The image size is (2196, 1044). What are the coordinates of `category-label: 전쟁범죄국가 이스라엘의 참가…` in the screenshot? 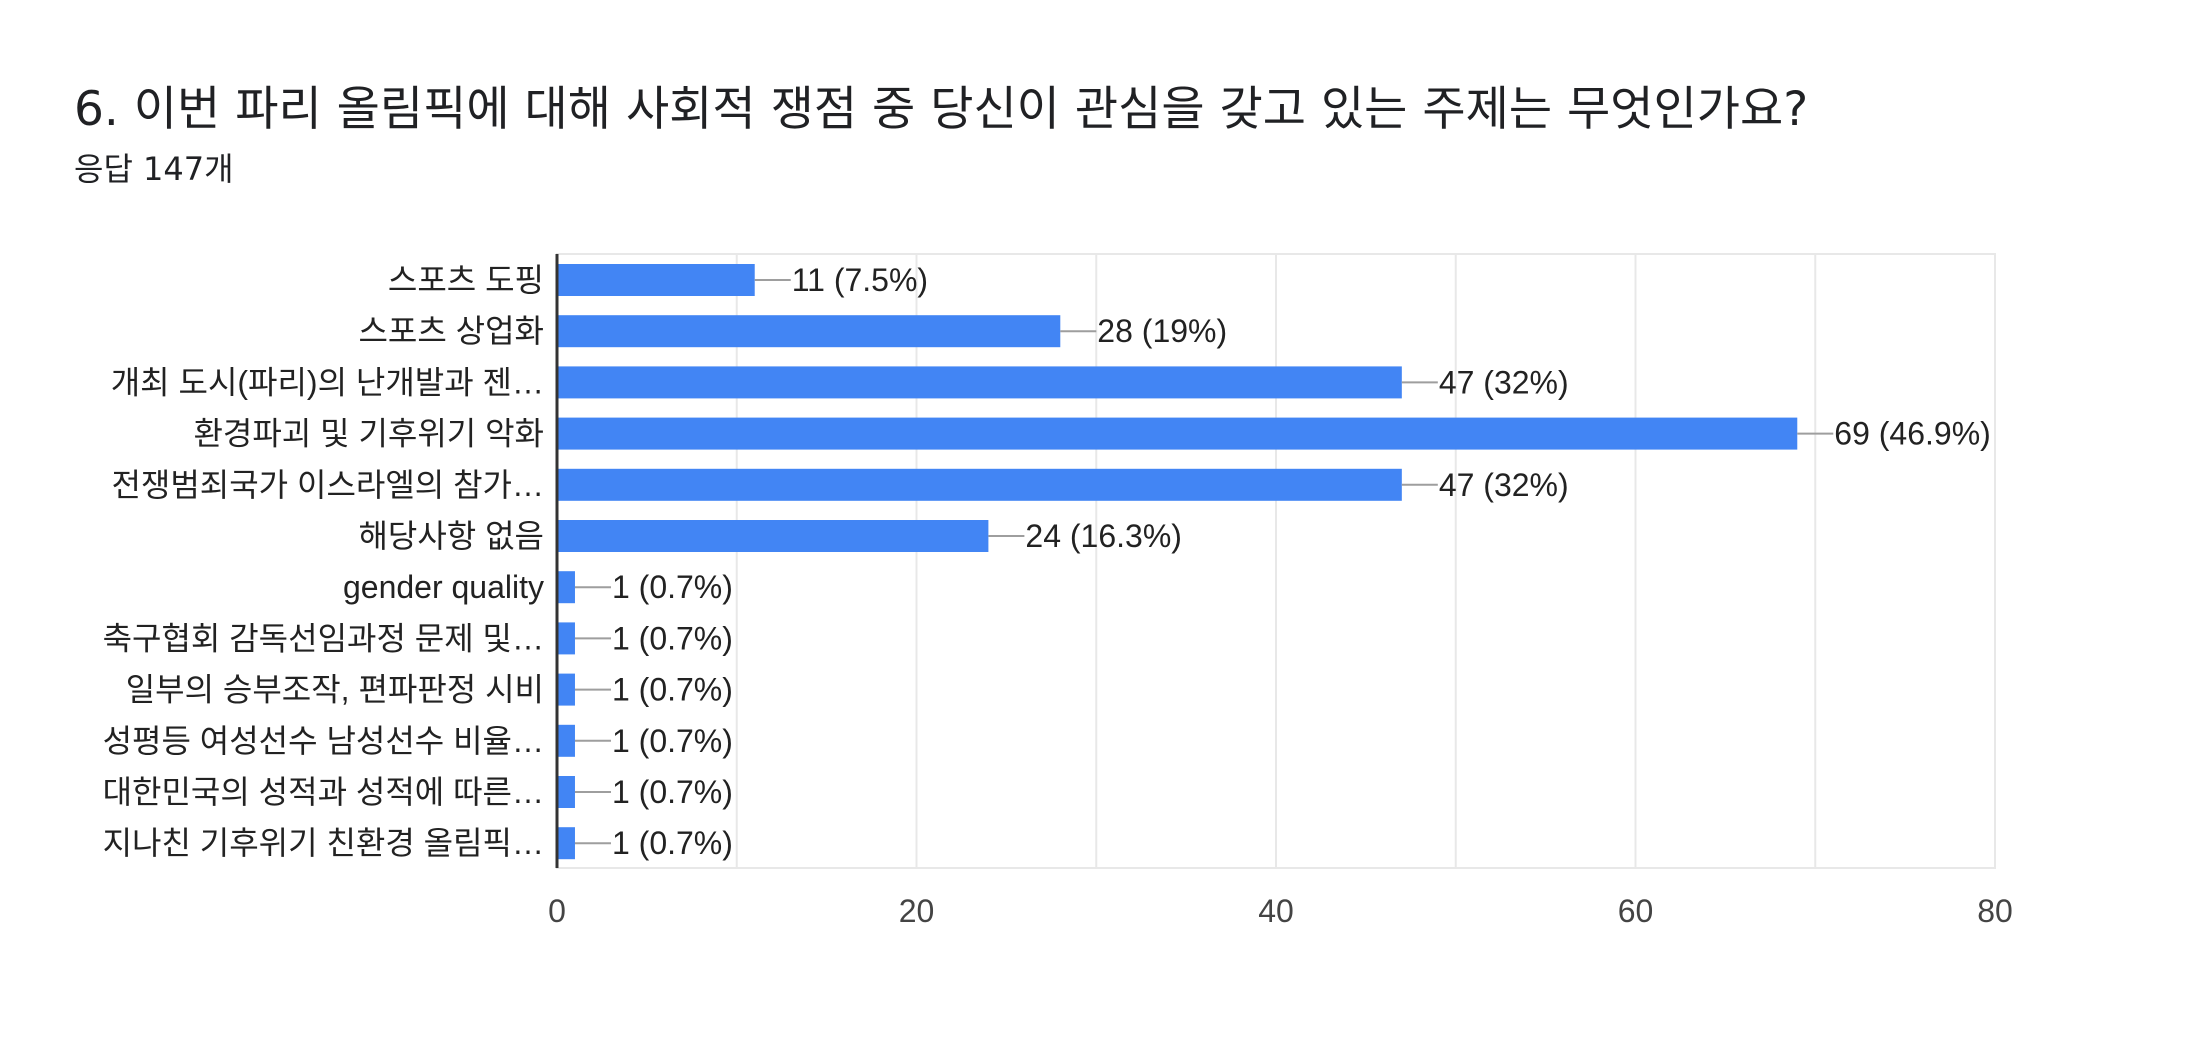 It's located at (327, 485).